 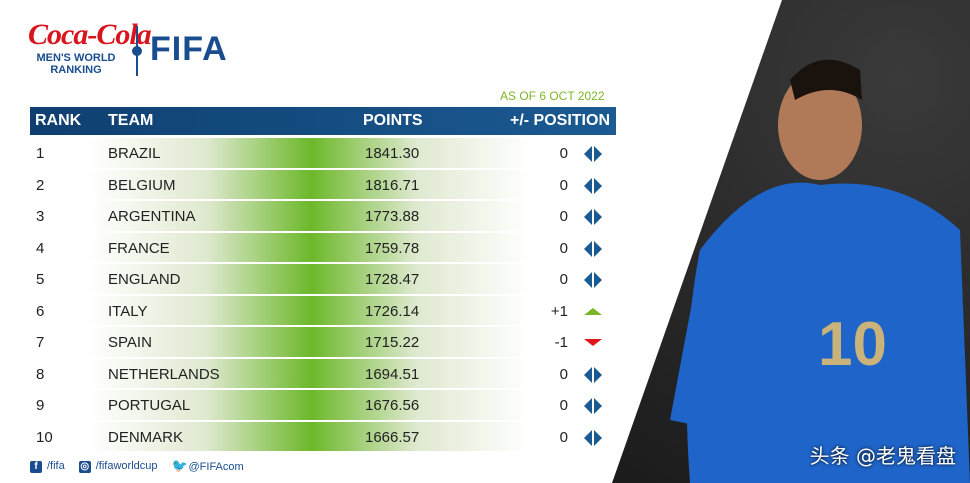 I want to click on rank: 6, so click(x=40, y=311).